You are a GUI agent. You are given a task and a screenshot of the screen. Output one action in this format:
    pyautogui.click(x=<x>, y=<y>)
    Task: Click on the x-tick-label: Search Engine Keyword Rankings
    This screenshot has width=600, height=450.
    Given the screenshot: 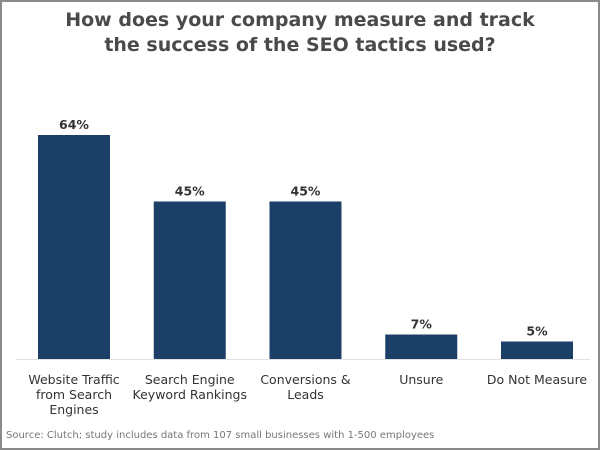 What is the action you would take?
    pyautogui.click(x=190, y=387)
    